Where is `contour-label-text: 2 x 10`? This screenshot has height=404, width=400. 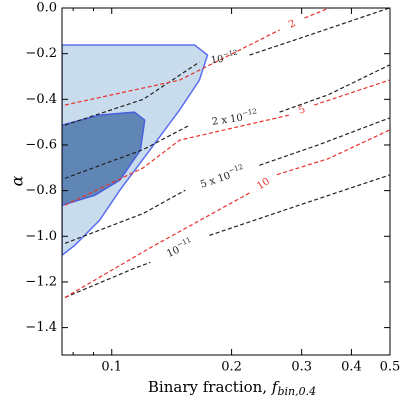
contour-label-text: 2 x 10 is located at coordinates (227, 119).